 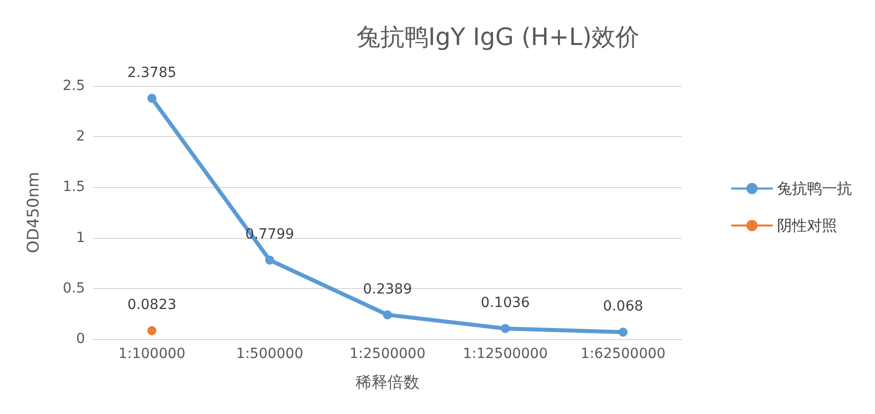 What do you see at coordinates (80, 238) in the screenshot?
I see `y-tick-label: 1` at bounding box center [80, 238].